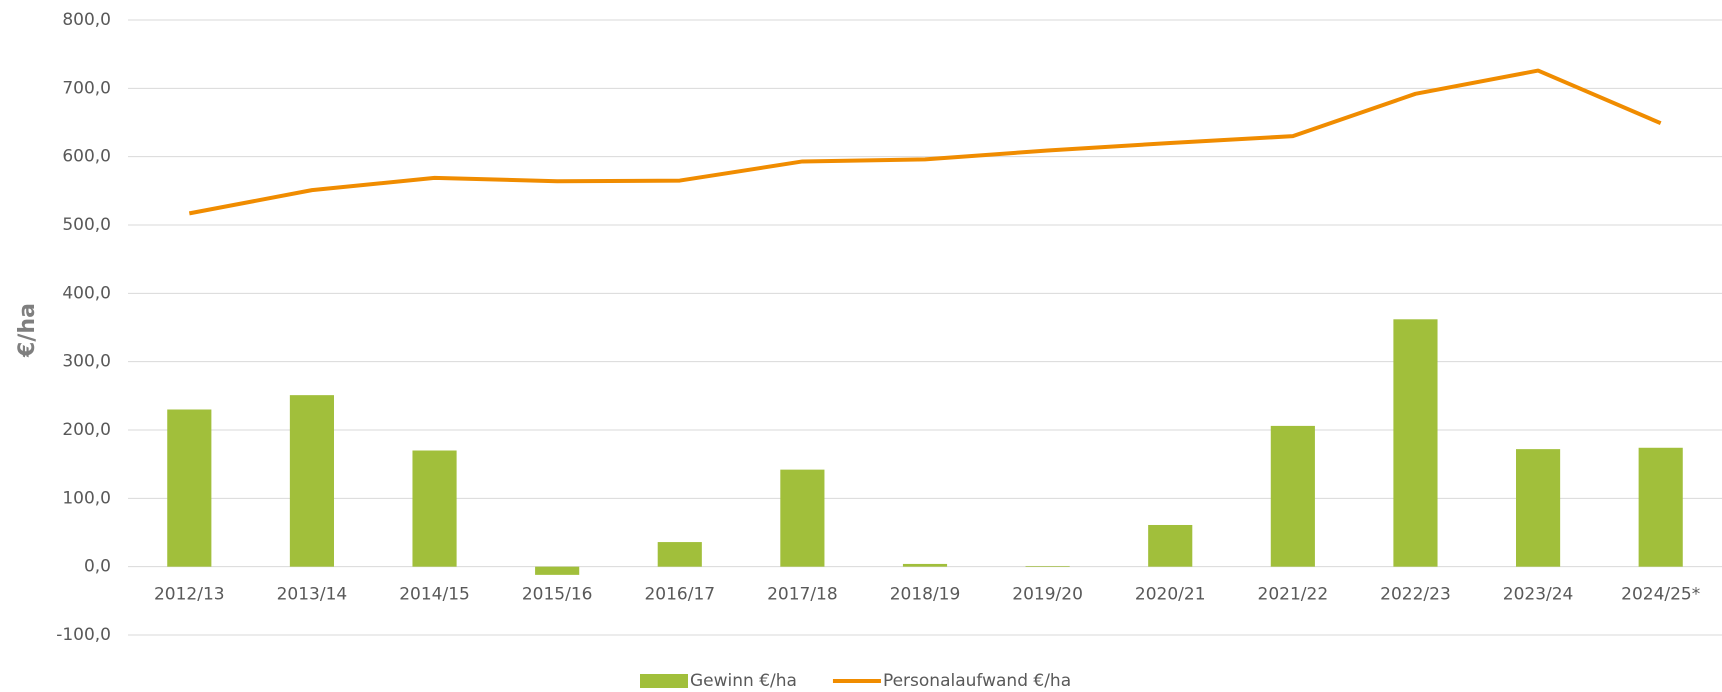  What do you see at coordinates (557, 595) in the screenshot?
I see `x-tick-label: 2015/16` at bounding box center [557, 595].